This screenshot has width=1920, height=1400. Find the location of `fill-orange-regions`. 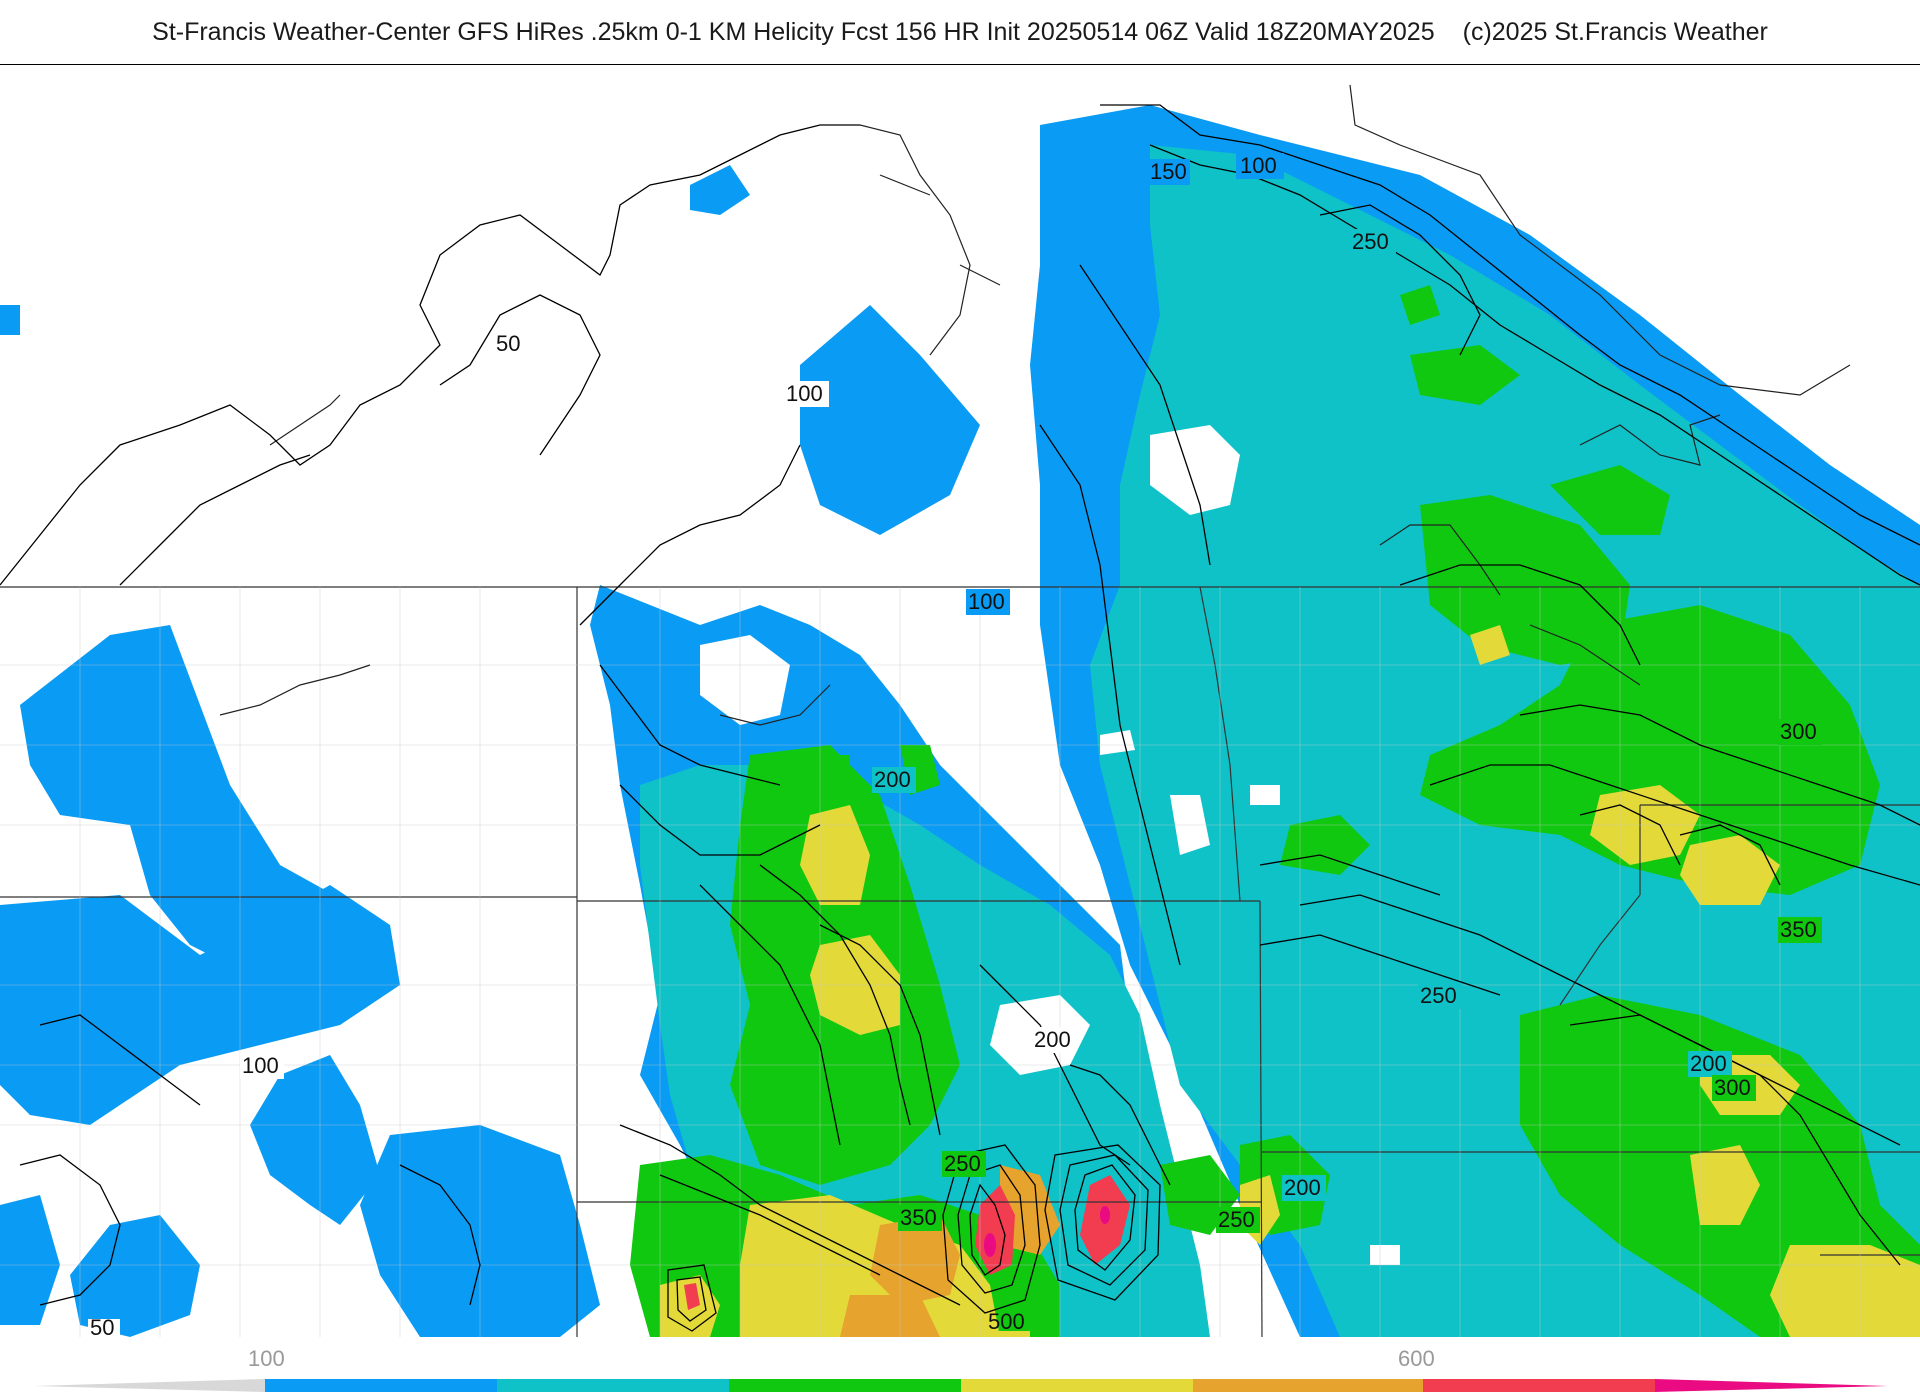

fill-orange-regions is located at coordinates (950, 1251).